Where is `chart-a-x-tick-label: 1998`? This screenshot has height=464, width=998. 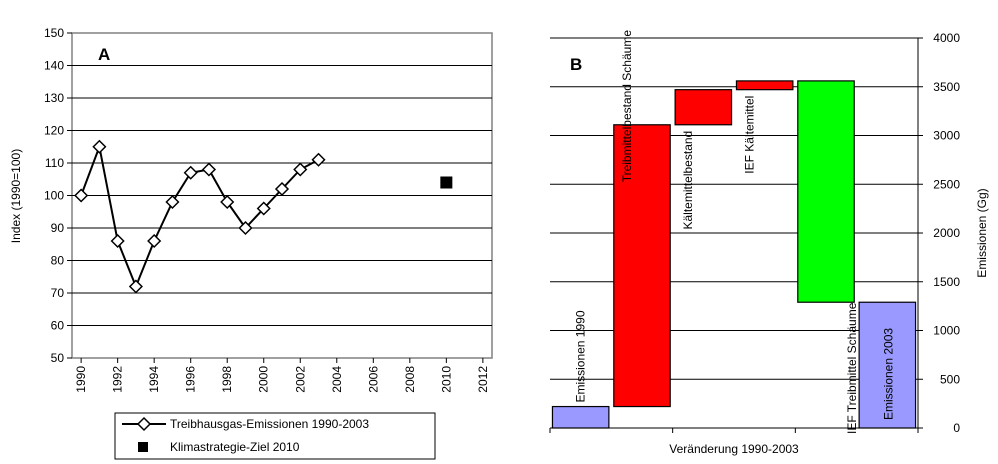
chart-a-x-tick-label: 1998 is located at coordinates (227, 379).